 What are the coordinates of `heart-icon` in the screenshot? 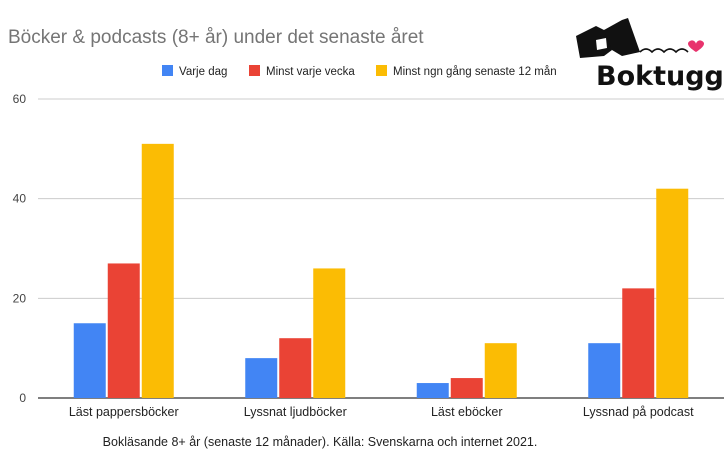 It's located at (696, 46).